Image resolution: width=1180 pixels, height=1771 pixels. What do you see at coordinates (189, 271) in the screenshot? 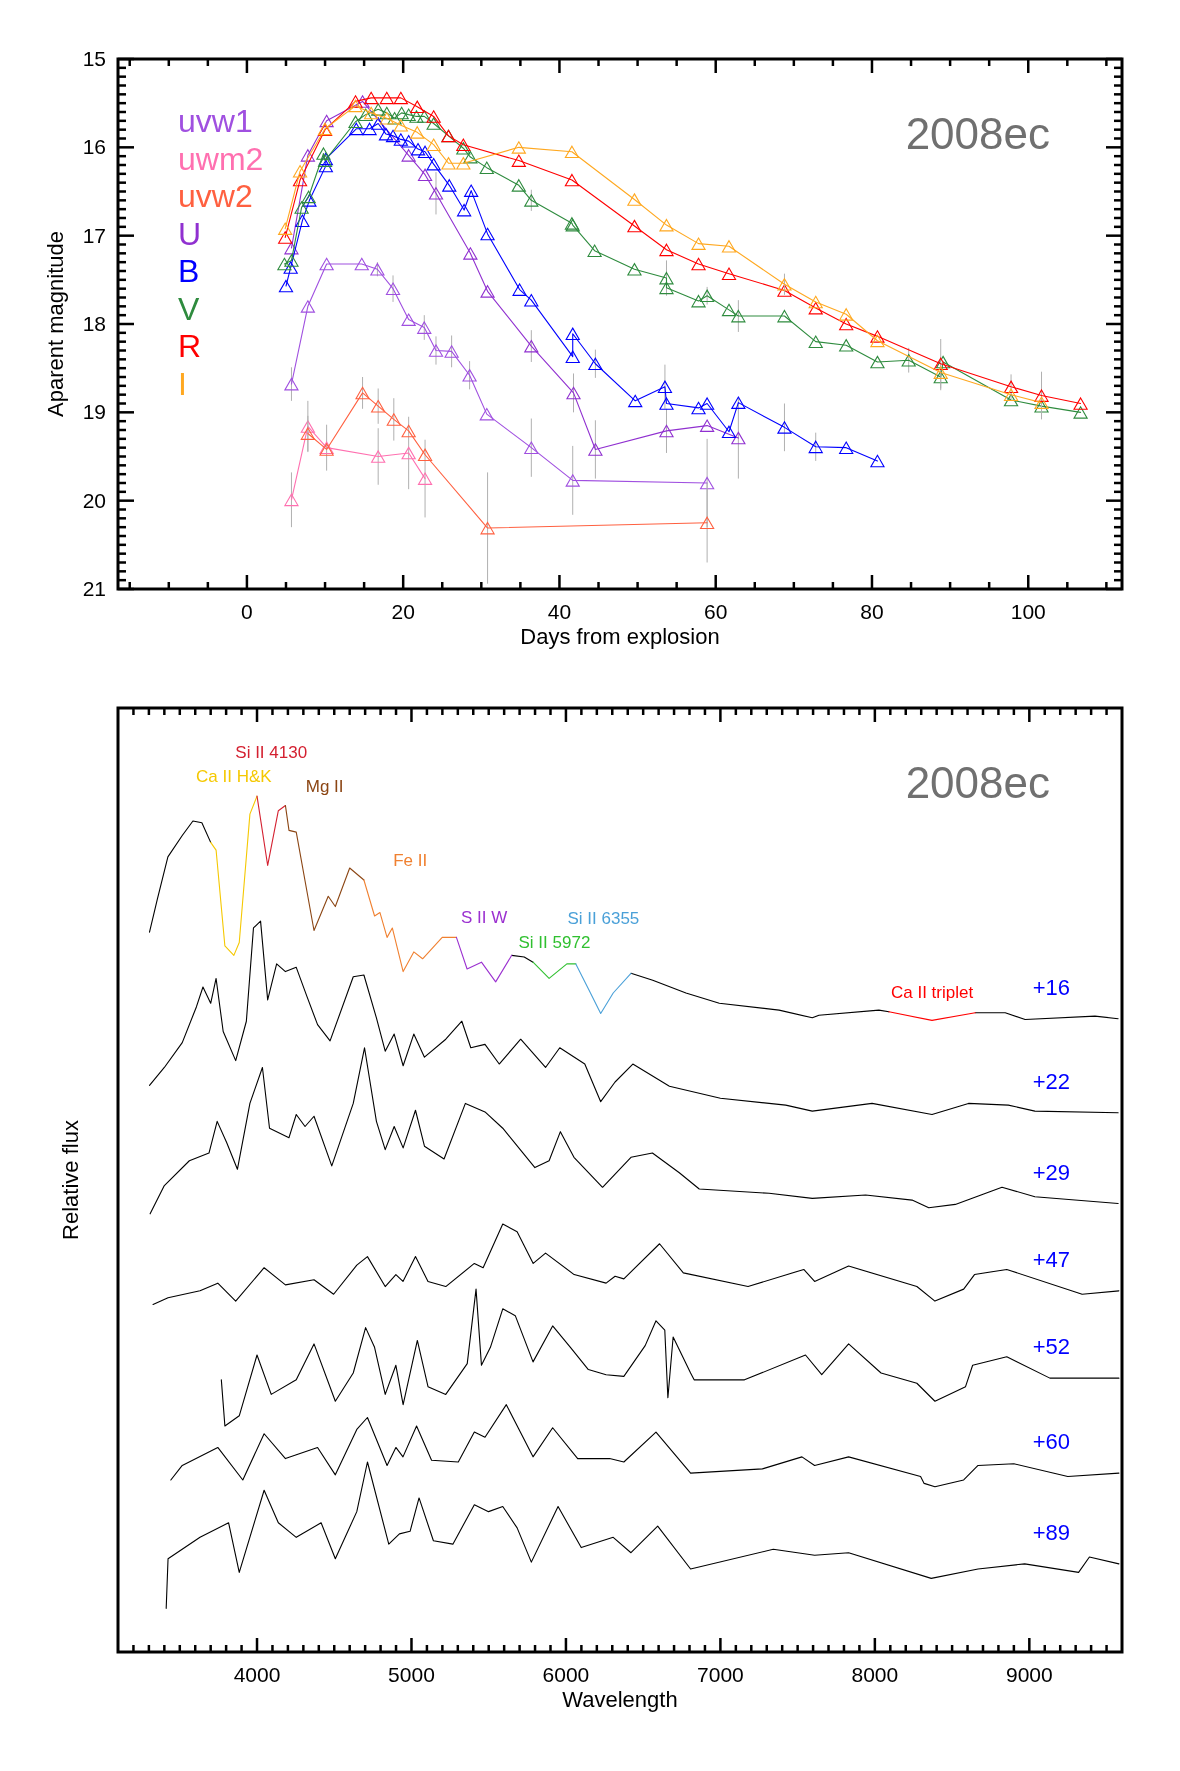
I see `text: B` at bounding box center [189, 271].